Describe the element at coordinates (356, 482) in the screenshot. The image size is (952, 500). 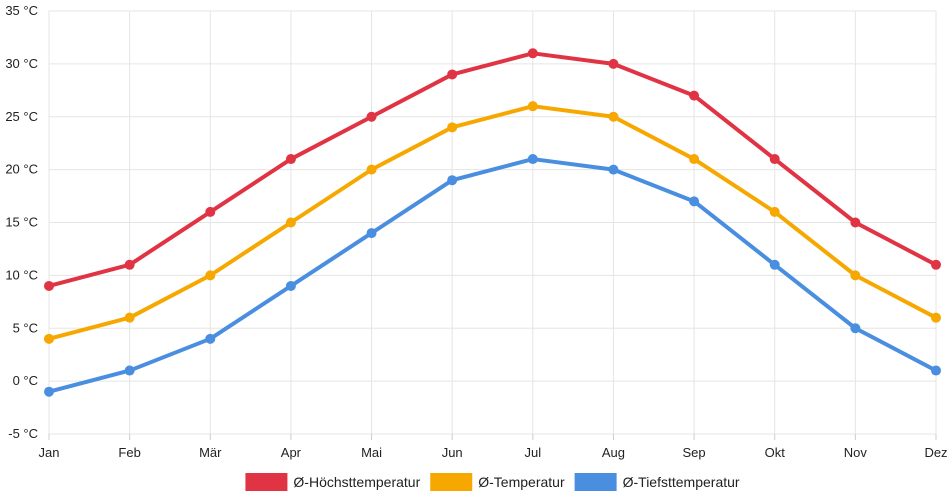
I see `legend-label: Ø-Höchsttemperatur` at that location.